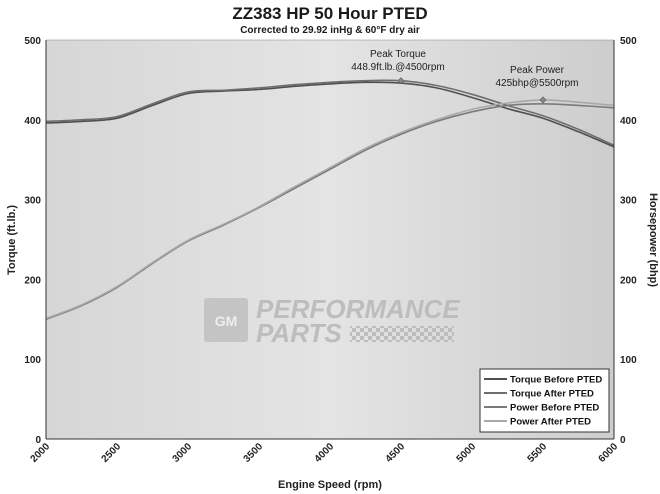 Image resolution: width=660 pixels, height=494 pixels. What do you see at coordinates (254, 453) in the screenshot?
I see `x-tick-label: 3500` at bounding box center [254, 453].